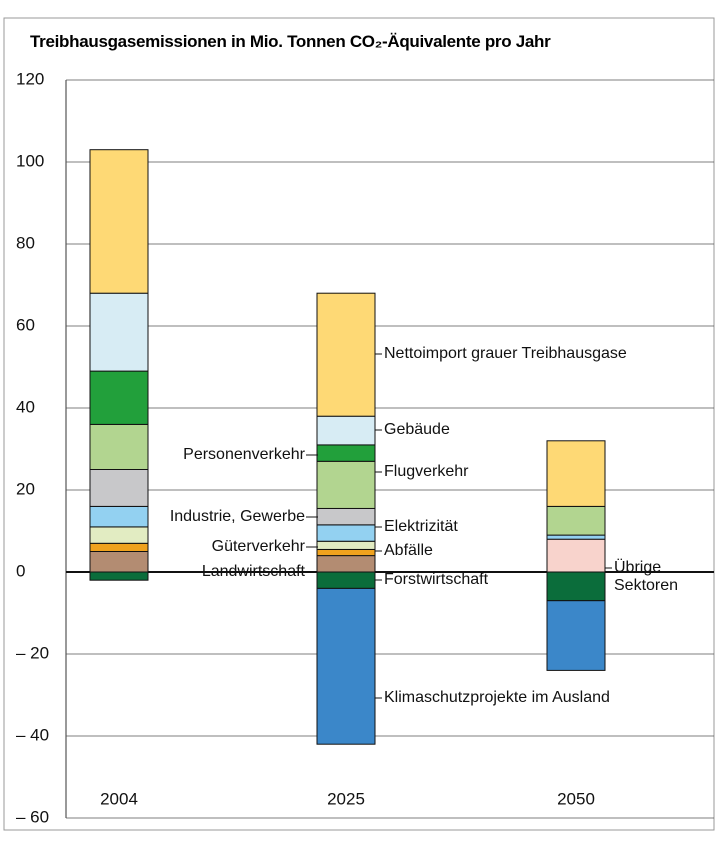  What do you see at coordinates (237, 516) in the screenshot?
I see `legend-label: Industrie, Gewerbe` at bounding box center [237, 516].